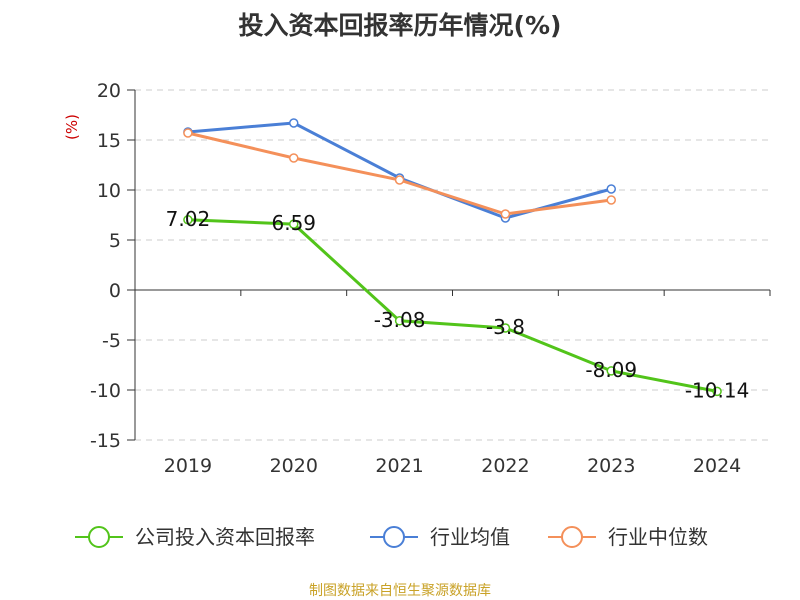 The width and height of the screenshot is (800, 600). I want to click on data-label: 7.02, so click(188, 219).